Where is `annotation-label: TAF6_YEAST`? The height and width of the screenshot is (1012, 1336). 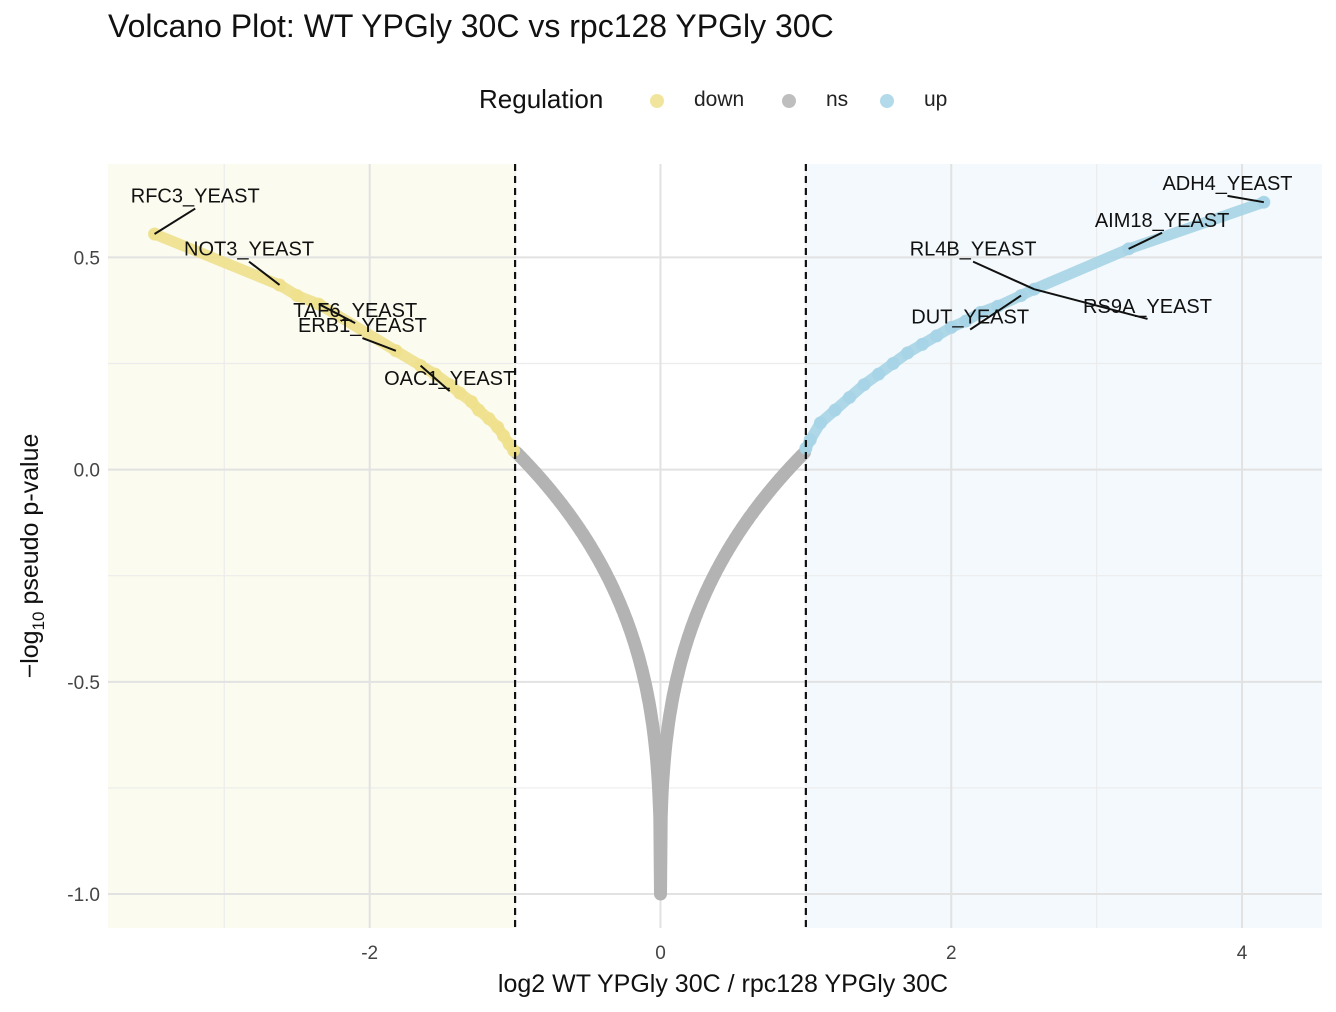
annotation-label: TAF6_YEAST is located at coordinates (355, 311).